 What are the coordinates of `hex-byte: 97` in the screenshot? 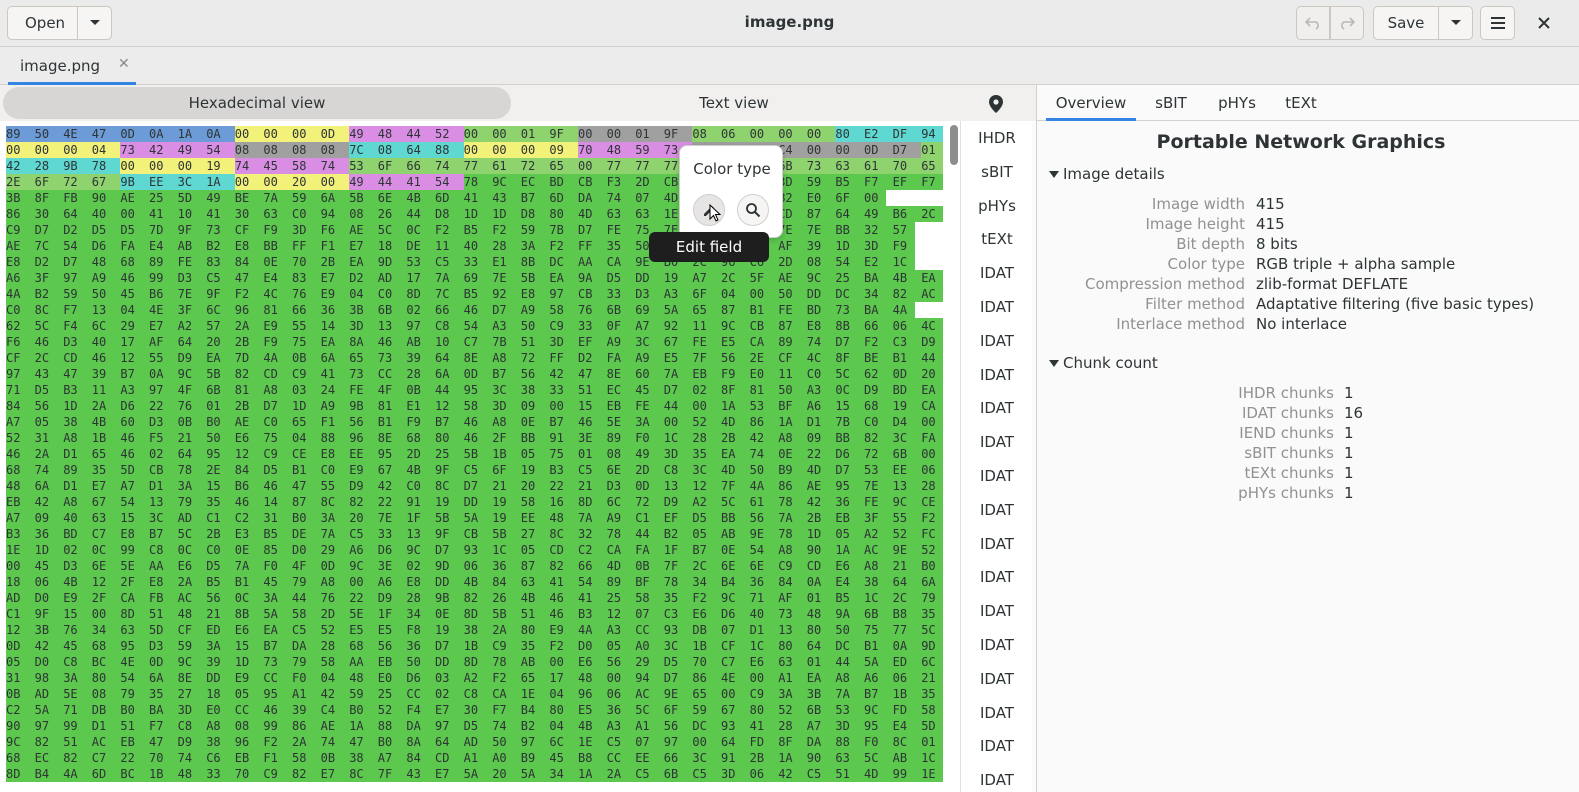 It's located at (20, 374).